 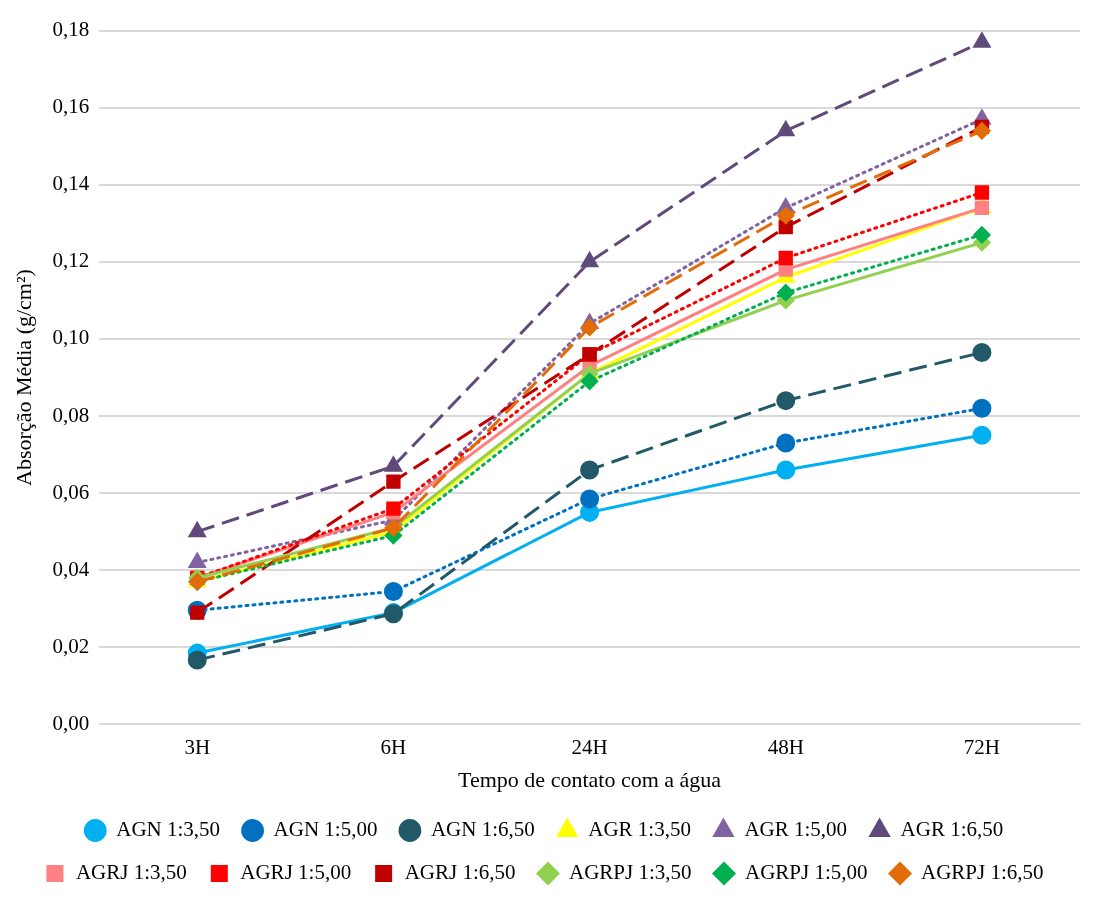 What do you see at coordinates (590, 779) in the screenshot?
I see `x-axis-title: Tempo de contato com a água` at bounding box center [590, 779].